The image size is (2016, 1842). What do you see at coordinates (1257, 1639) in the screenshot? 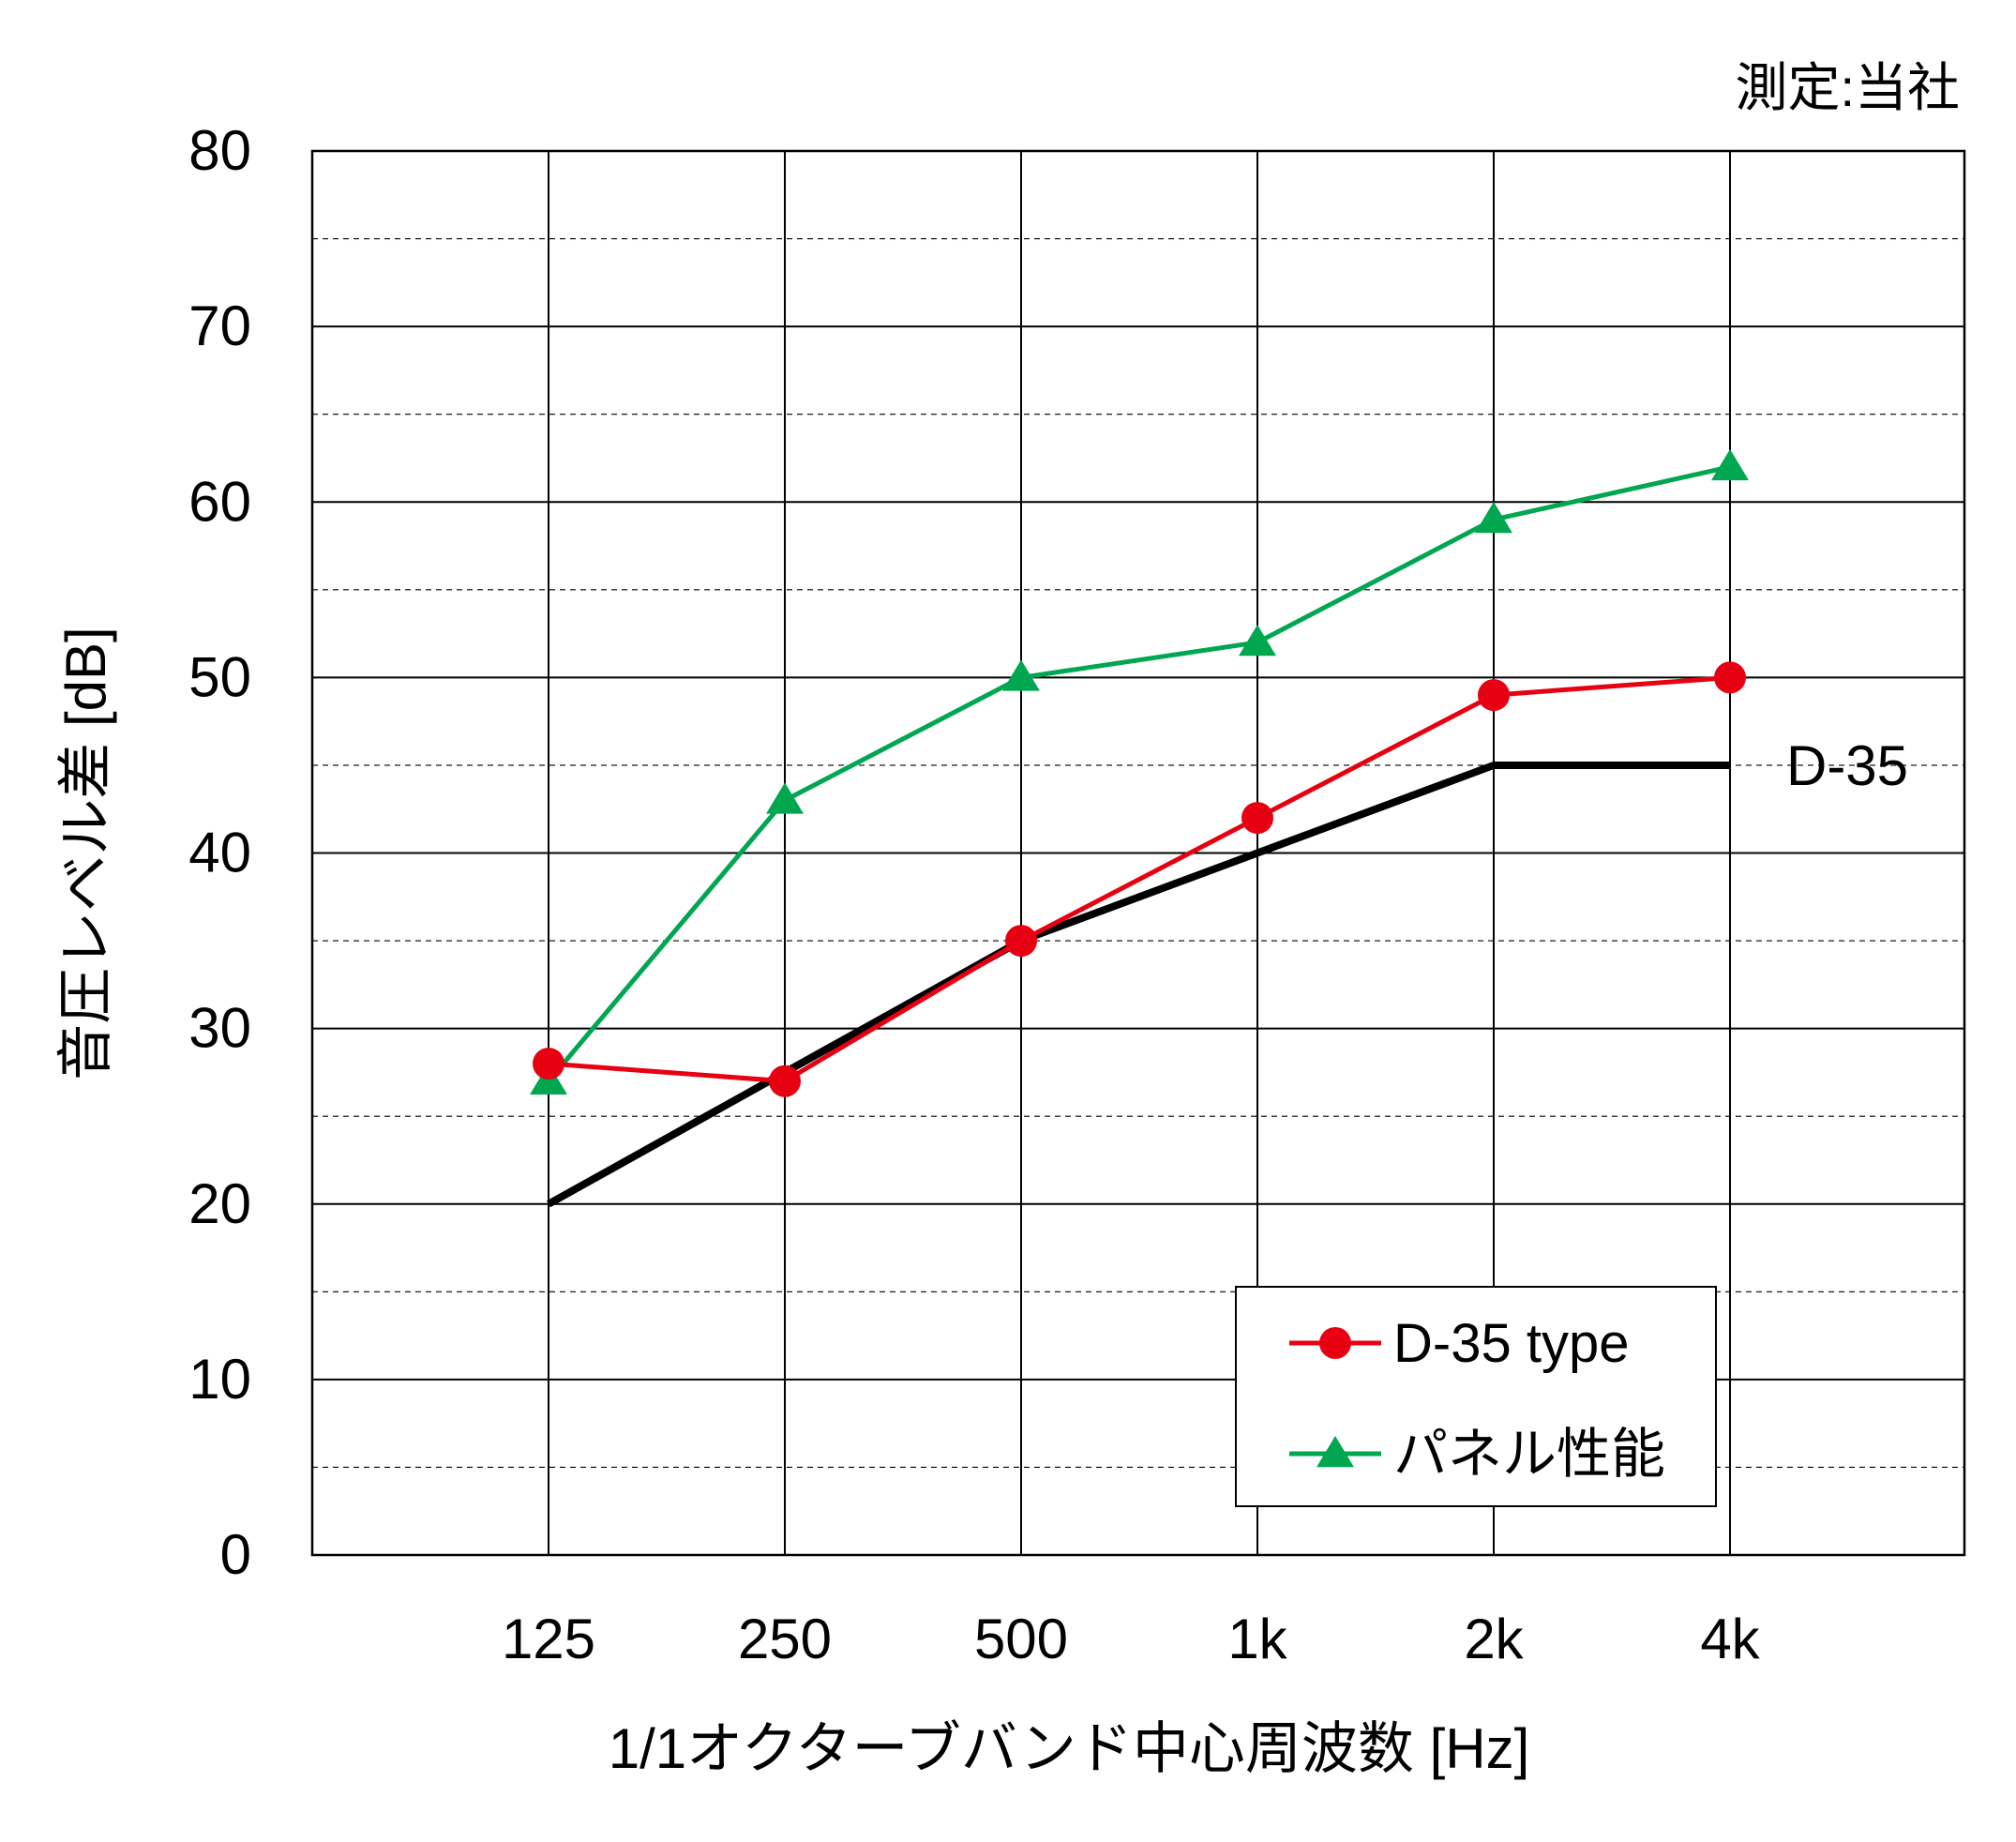
I see `x-tick-label: 1k` at bounding box center [1257, 1639].